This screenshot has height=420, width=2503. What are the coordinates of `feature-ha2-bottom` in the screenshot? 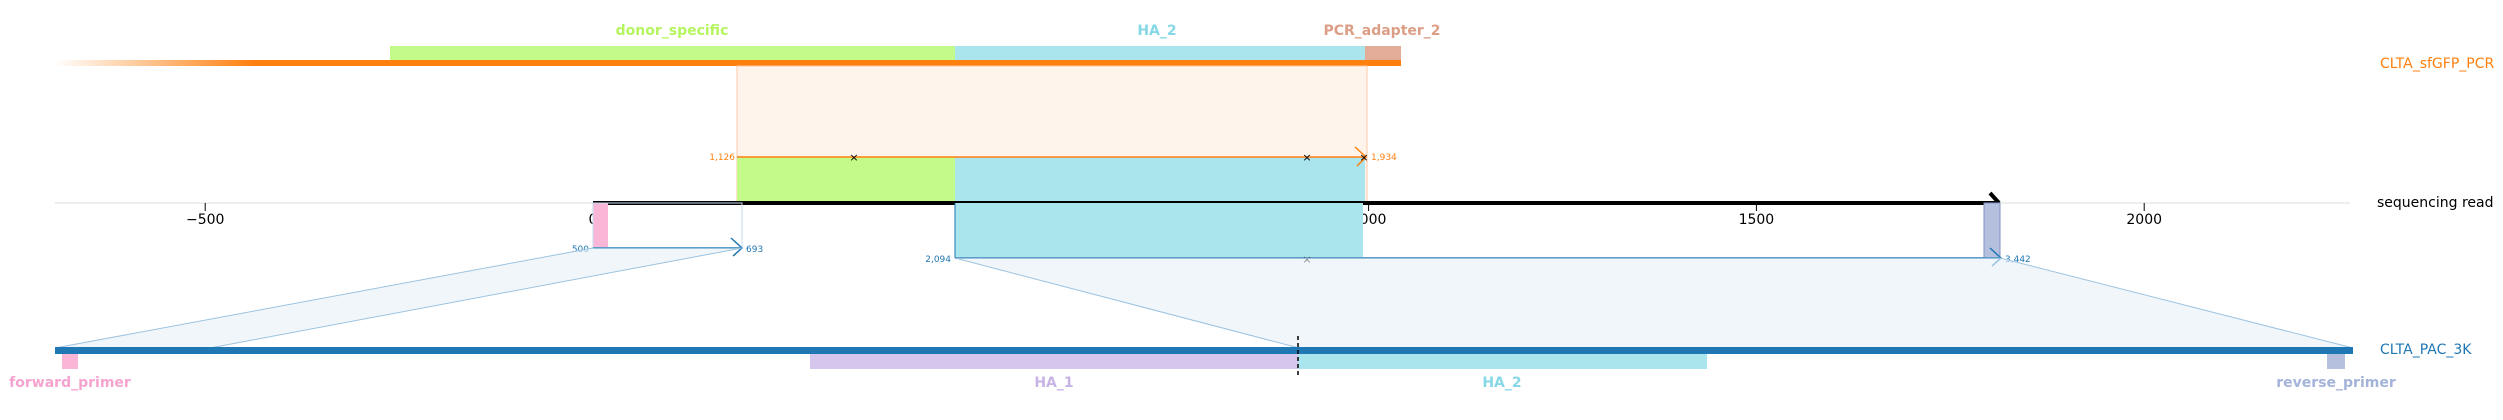 It's located at (1502, 361).